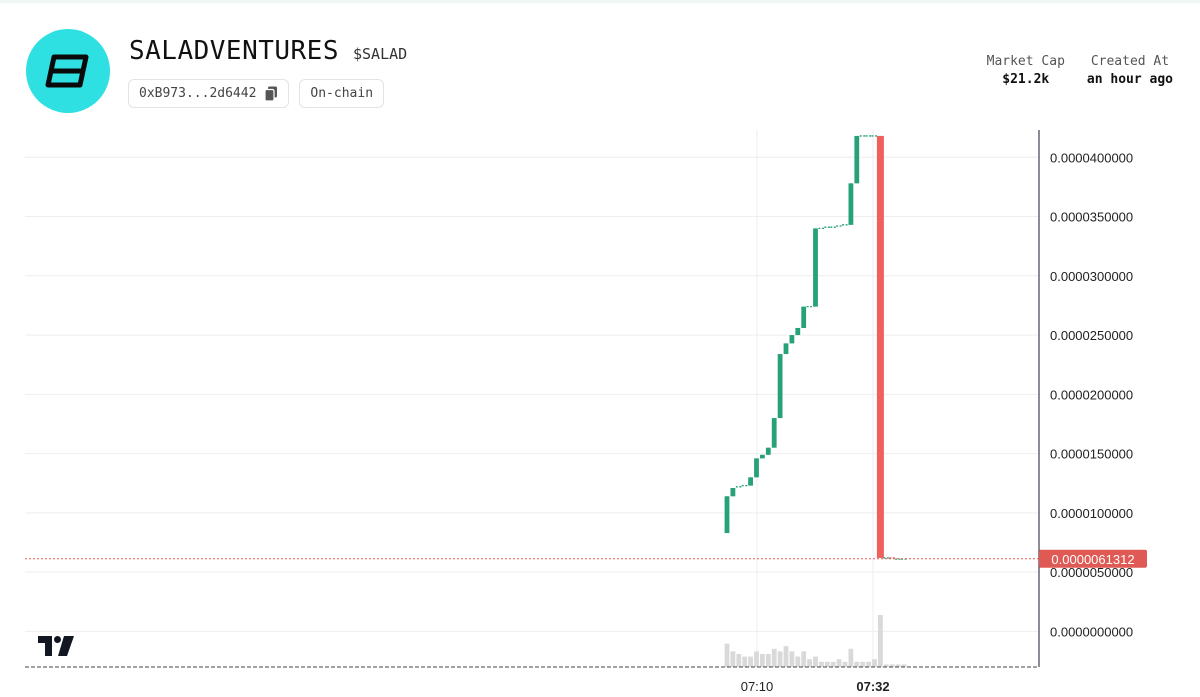 The height and width of the screenshot is (697, 1200). What do you see at coordinates (815, 347) in the screenshot?
I see `candle-layer` at bounding box center [815, 347].